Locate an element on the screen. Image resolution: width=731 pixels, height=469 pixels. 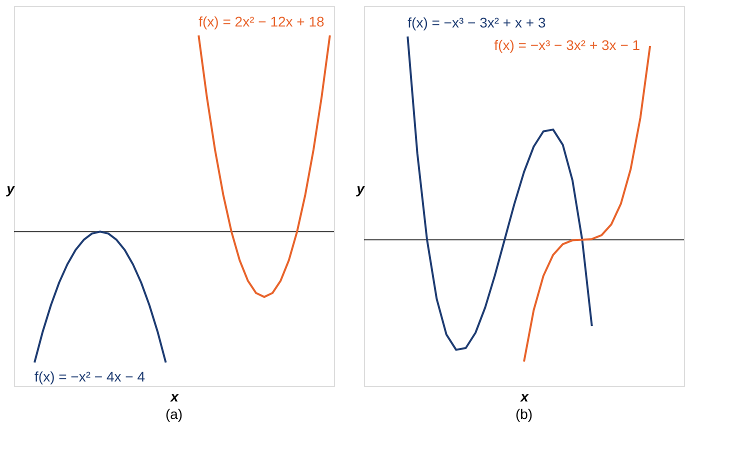
text: (a) is located at coordinates (174, 414).